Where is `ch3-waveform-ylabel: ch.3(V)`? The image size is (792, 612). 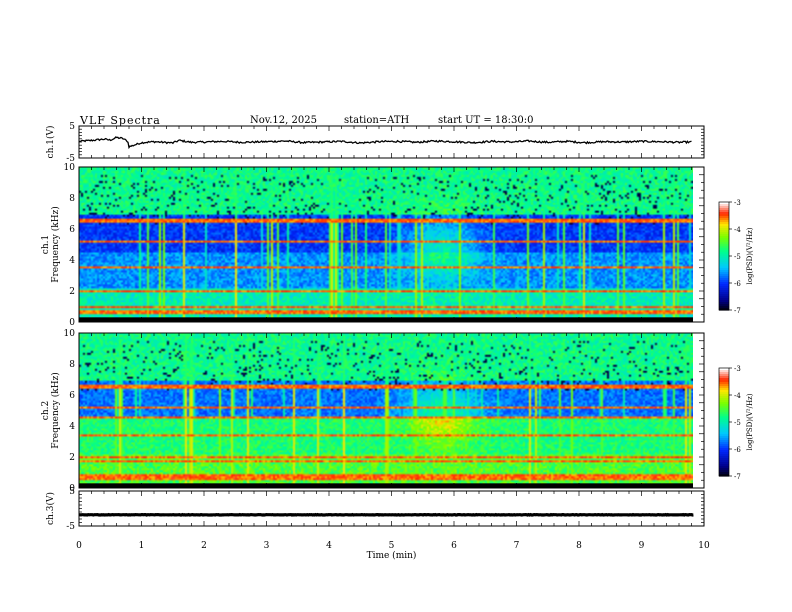 ch3-waveform-ylabel: ch.3(V) is located at coordinates (50, 508).